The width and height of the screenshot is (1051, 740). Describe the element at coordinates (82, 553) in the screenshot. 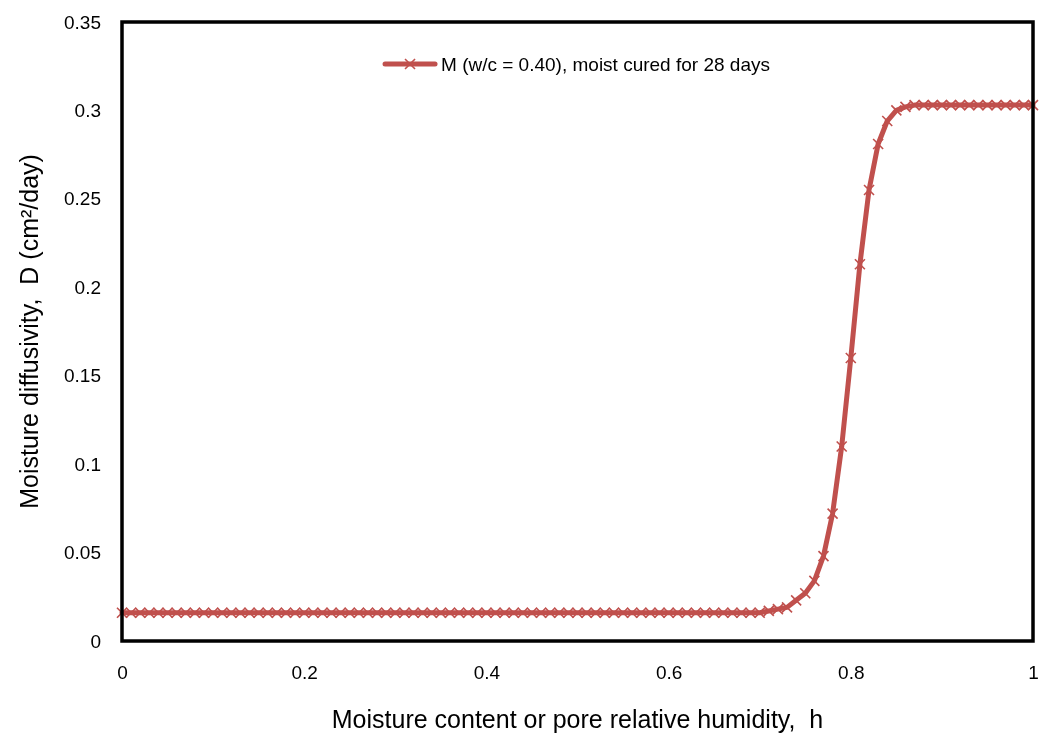

I see `y-tick-label: 0.05` at that location.